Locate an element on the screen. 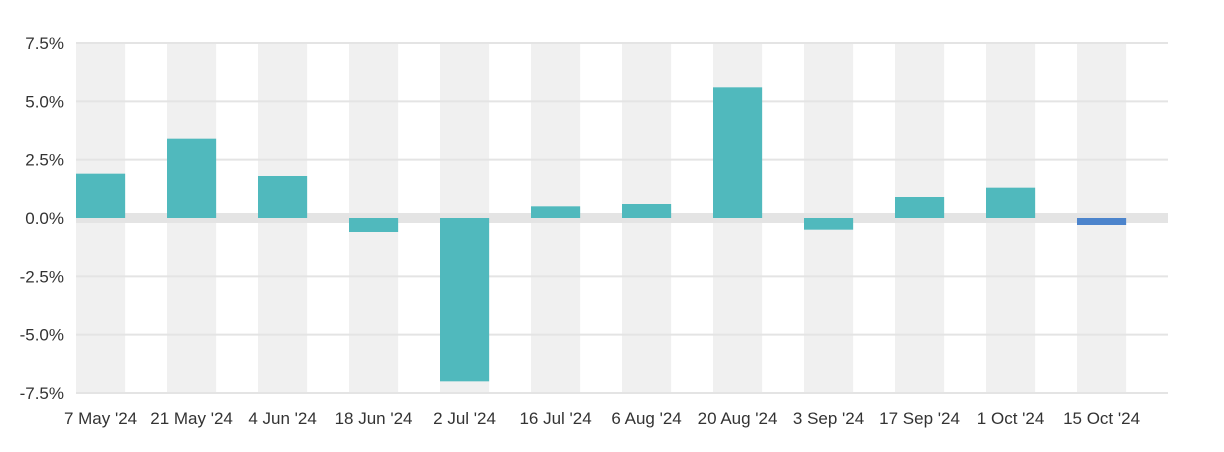 Image resolution: width=1224 pixels, height=452 pixels. x-tick-label: 16 Jul '24 is located at coordinates (555, 418).